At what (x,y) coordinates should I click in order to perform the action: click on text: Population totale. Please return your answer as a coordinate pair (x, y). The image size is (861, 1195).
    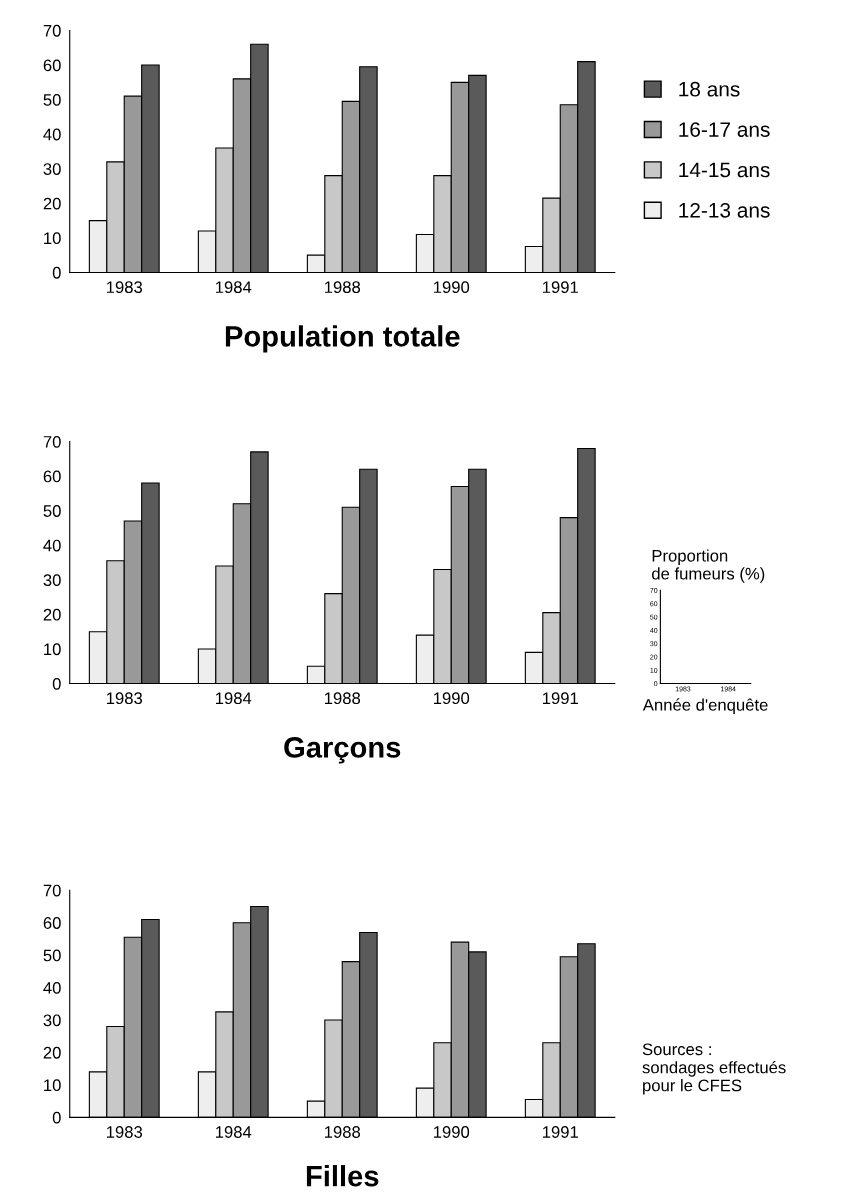
    Looking at the image, I should click on (342, 339).